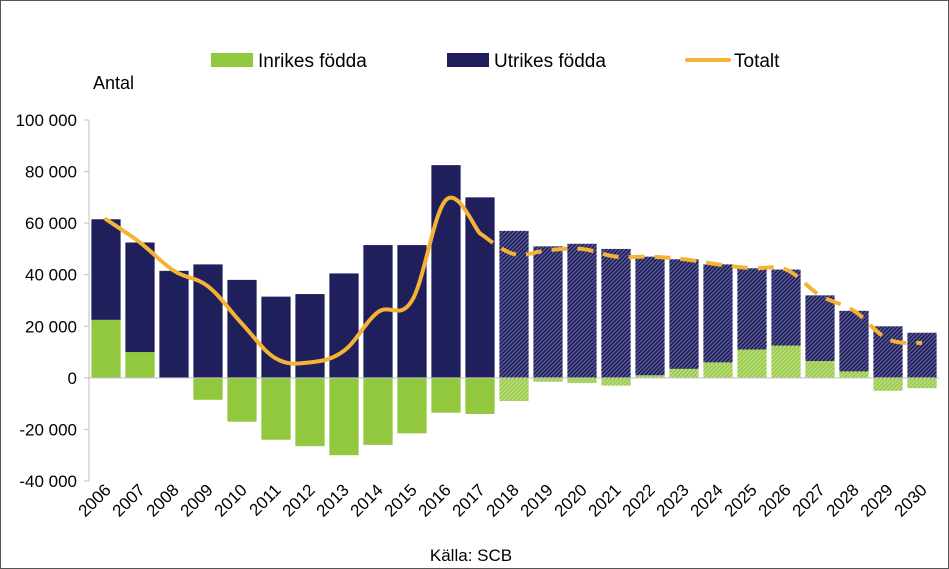 This screenshot has height=569, width=949. I want to click on bar-inrikes-2014, so click(378, 411).